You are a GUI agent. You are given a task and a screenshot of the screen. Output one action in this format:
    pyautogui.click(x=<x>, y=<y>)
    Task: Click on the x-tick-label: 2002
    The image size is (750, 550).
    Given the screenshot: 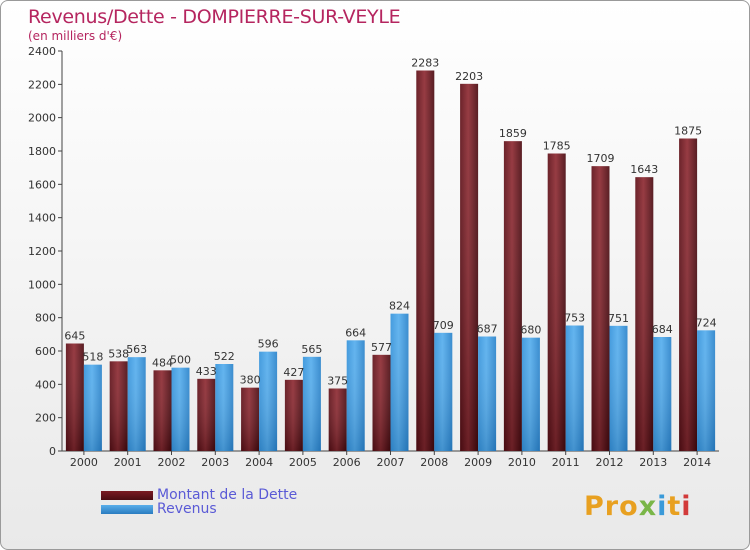 What is the action you would take?
    pyautogui.click(x=172, y=462)
    